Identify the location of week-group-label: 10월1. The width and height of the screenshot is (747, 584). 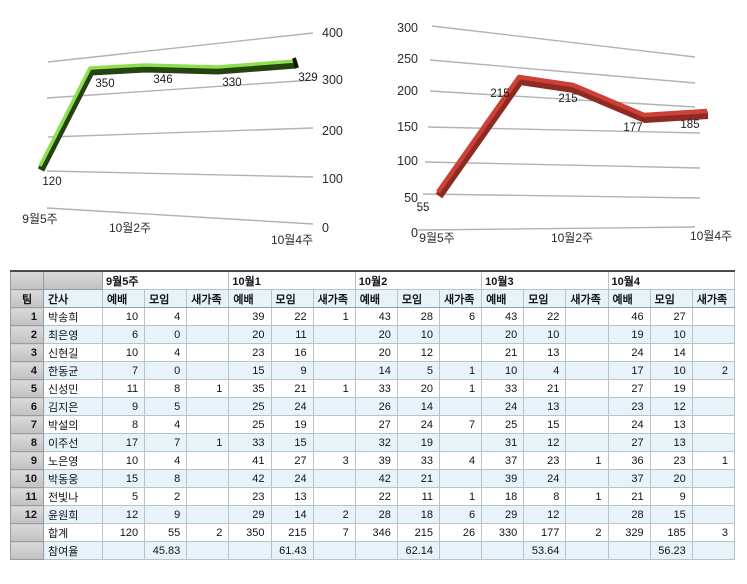
(292, 280).